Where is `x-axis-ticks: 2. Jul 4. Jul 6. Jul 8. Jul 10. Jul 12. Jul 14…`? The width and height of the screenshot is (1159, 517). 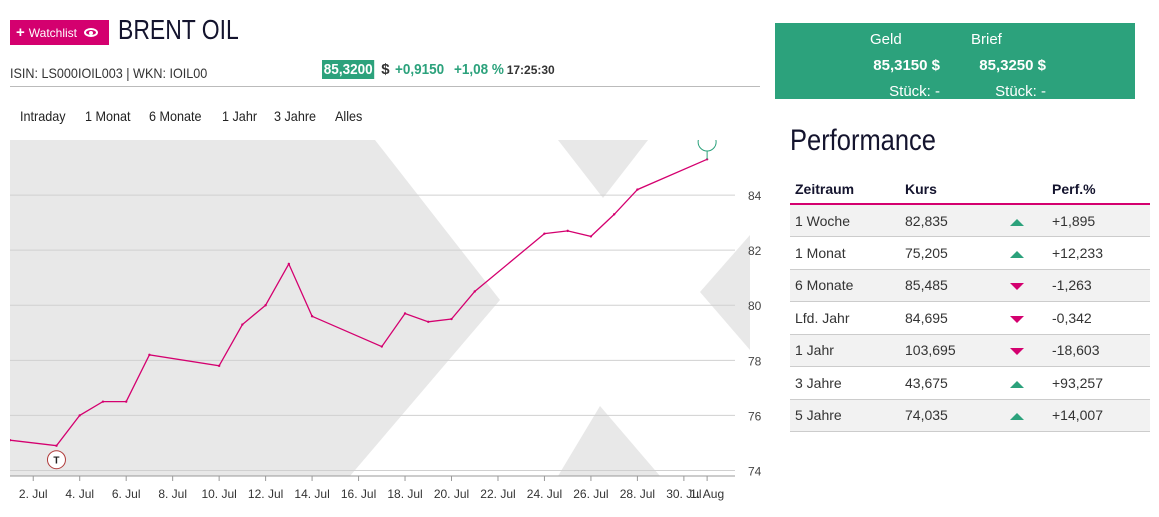
x-axis-ticks: 2. Jul 4. Jul 6. Jul 8. Jul 10. Jul 12. Jul 14… is located at coordinates (371, 488).